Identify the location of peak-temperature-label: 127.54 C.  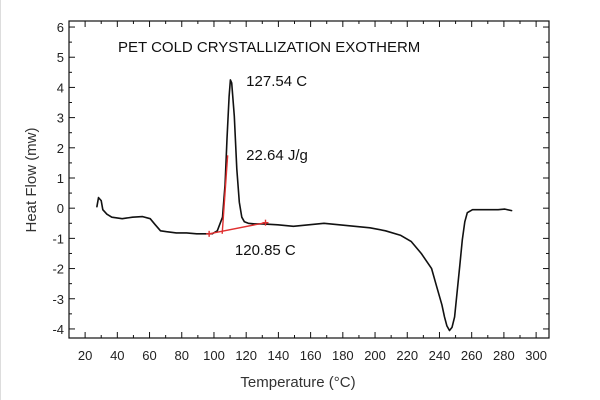
(276, 81).